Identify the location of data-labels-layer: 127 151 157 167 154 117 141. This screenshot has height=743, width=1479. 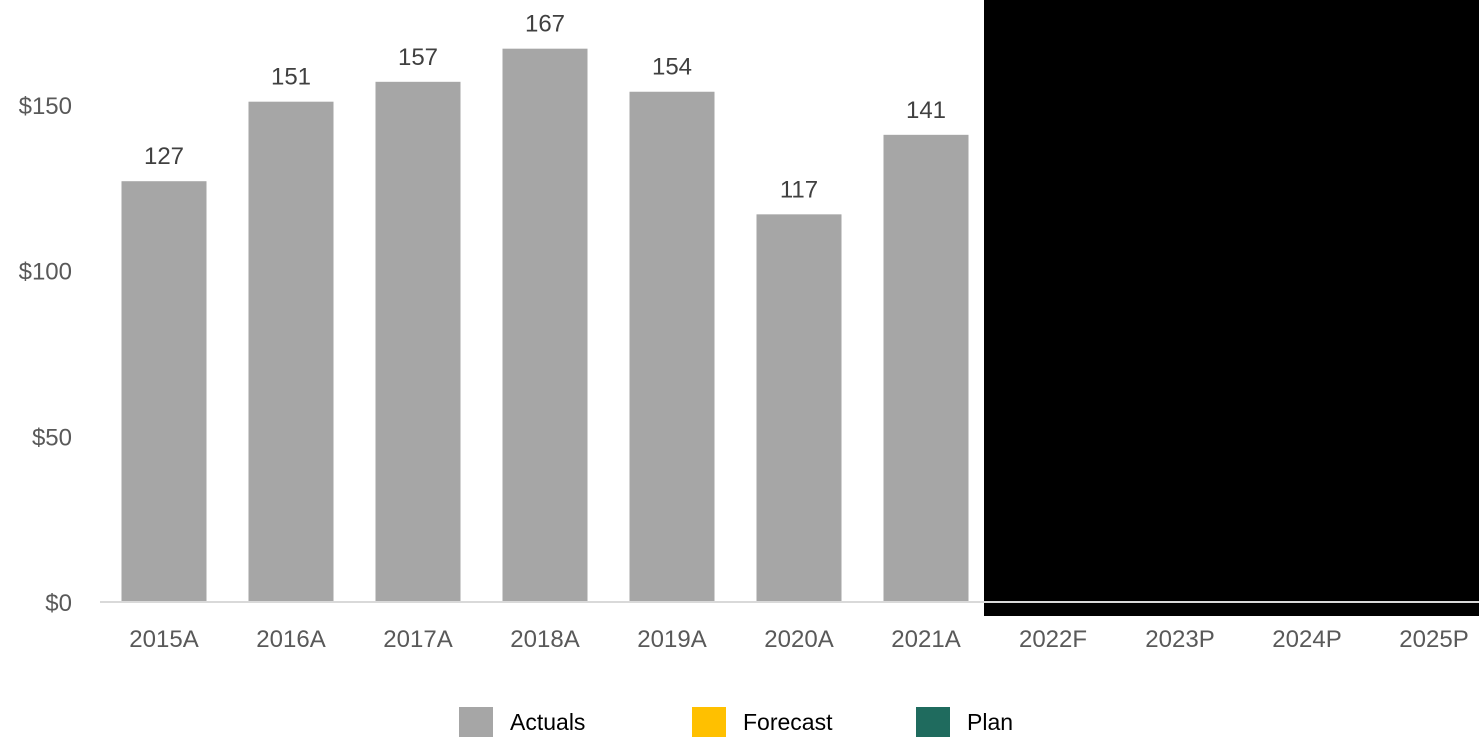
(545, 107).